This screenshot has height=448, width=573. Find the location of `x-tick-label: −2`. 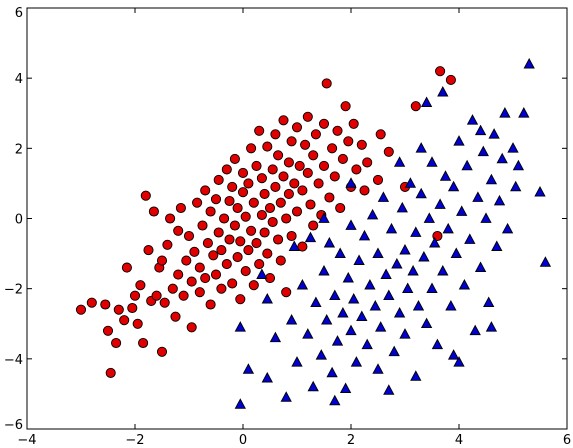

x-tick-label: −2 is located at coordinates (134, 440).